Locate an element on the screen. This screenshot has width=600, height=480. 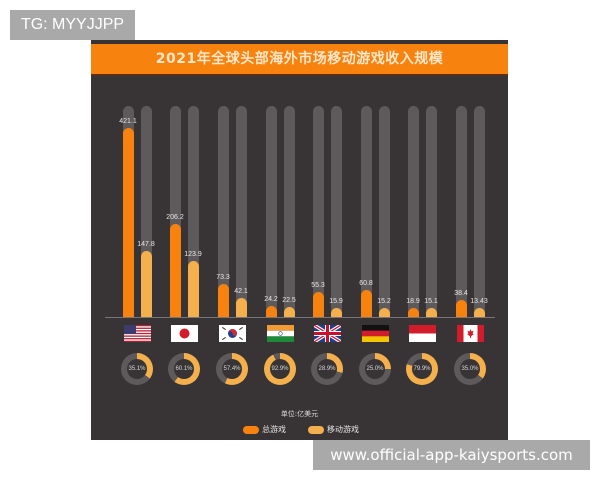
indonesia-flag is located at coordinates (422, 333).